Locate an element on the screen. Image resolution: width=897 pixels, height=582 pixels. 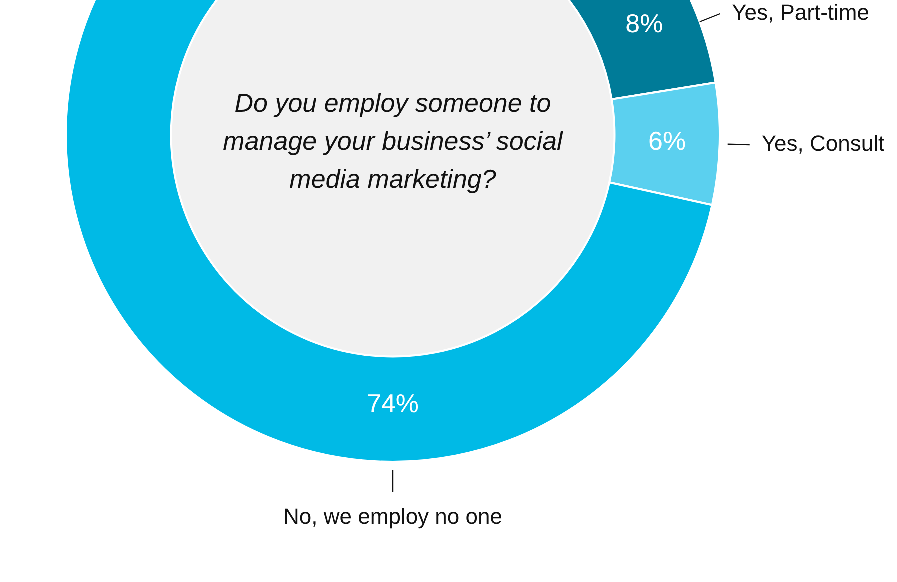
slice-label: Yes, Part-time is located at coordinates (801, 13).